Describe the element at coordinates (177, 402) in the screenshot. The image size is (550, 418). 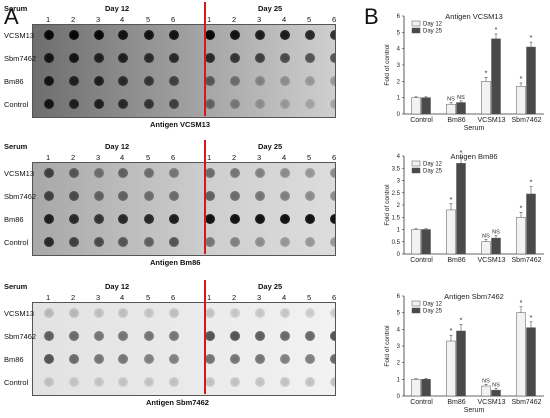
I see `antigen-caption: Antigen Sbm7462` at that location.